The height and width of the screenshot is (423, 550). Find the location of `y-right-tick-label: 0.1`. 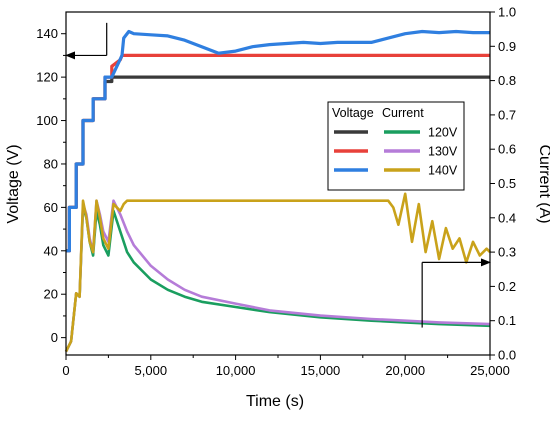

y-right-tick-label: 0.1 is located at coordinates (507, 320).